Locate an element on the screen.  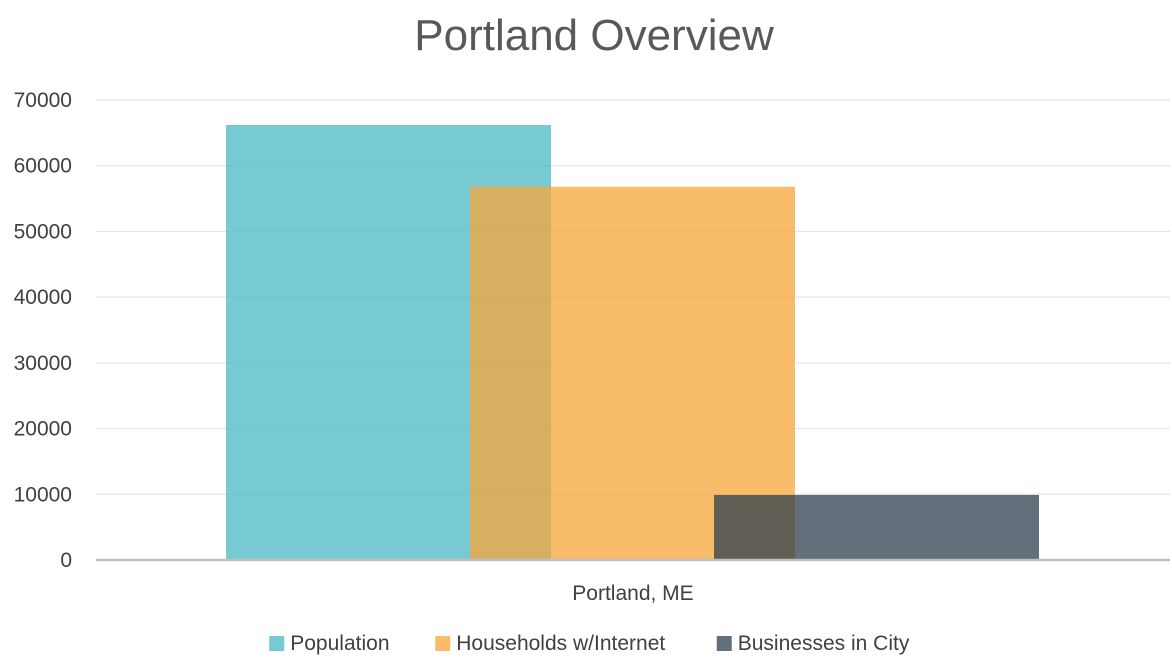
y-tick-label: 70000 is located at coordinates (43, 100).